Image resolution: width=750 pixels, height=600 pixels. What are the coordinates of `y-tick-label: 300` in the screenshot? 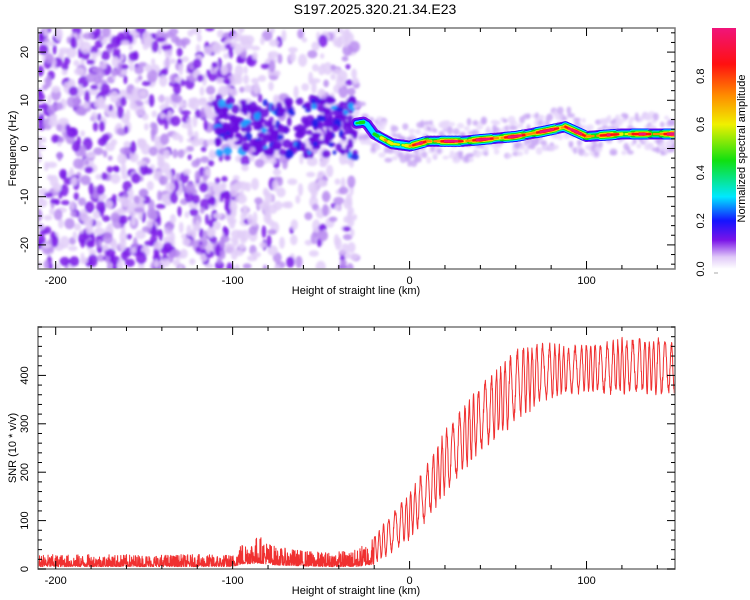 It's located at (25, 424).